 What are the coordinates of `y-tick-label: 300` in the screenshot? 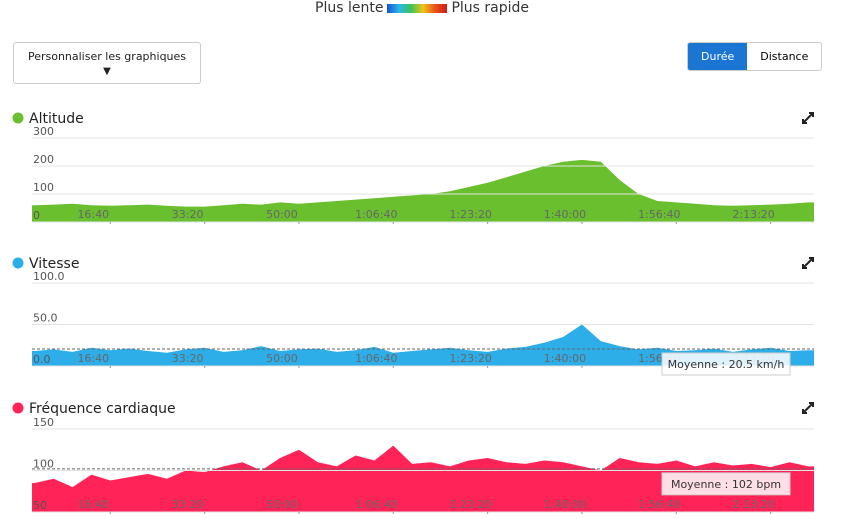 It's located at (43, 131).